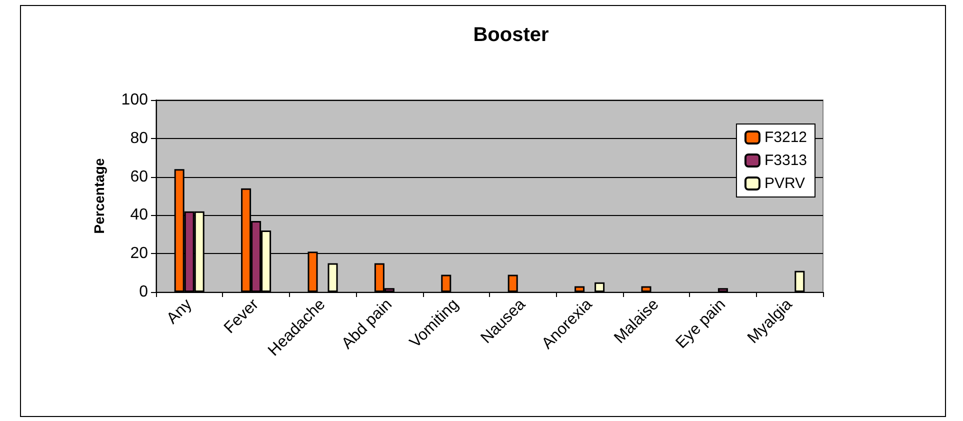 The width and height of the screenshot is (963, 421). I want to click on y-tick-label: 100, so click(134, 100).